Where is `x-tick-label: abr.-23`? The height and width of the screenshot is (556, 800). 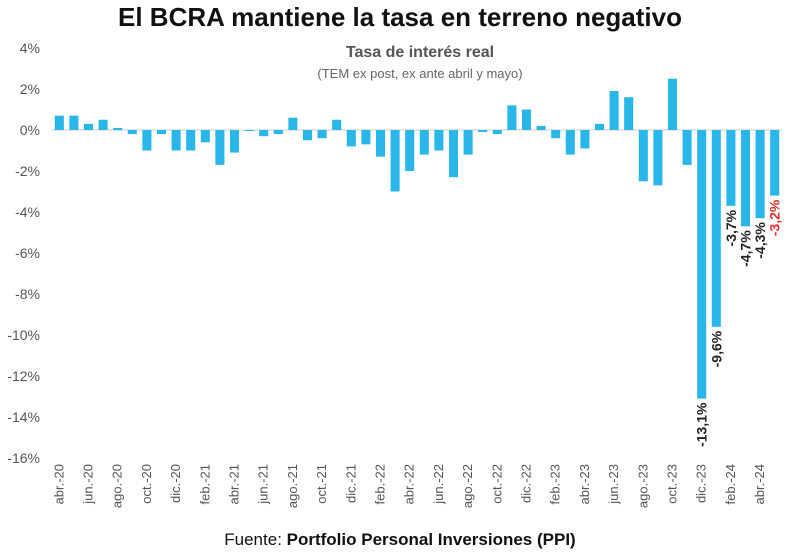 x-tick-label: abr.-23 is located at coordinates (584, 484).